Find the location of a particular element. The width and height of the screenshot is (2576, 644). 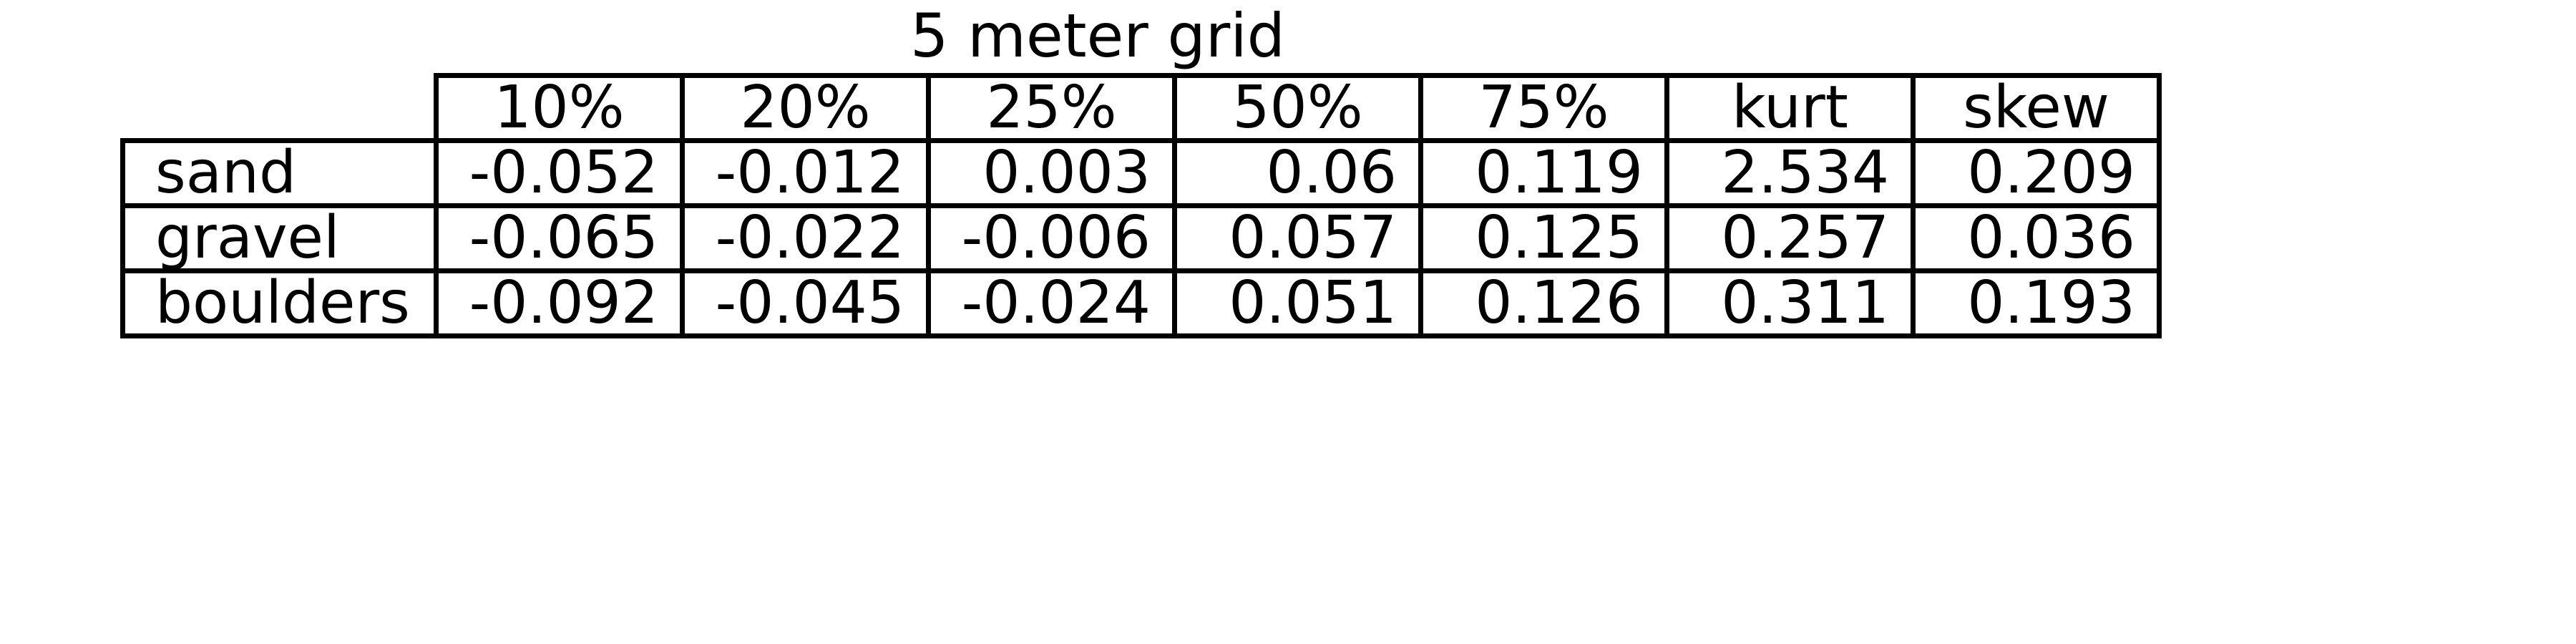

header-row: 10% 20% 25% 50% 75% kurt skew is located at coordinates (1142, 108).